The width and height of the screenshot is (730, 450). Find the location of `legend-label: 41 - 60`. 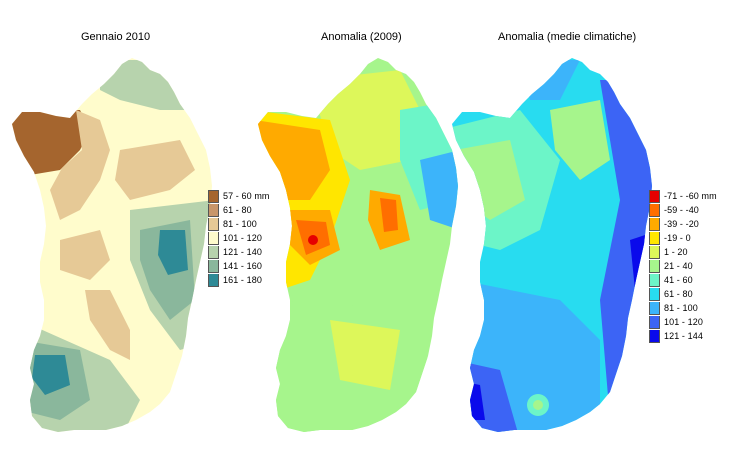

legend-label: 41 - 60 is located at coordinates (678, 280).